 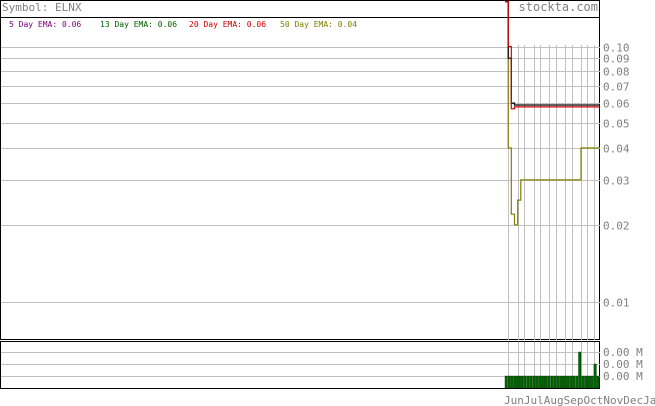 I want to click on legend-ema50: 50 Day EMA: 0.04, so click(x=318, y=24).